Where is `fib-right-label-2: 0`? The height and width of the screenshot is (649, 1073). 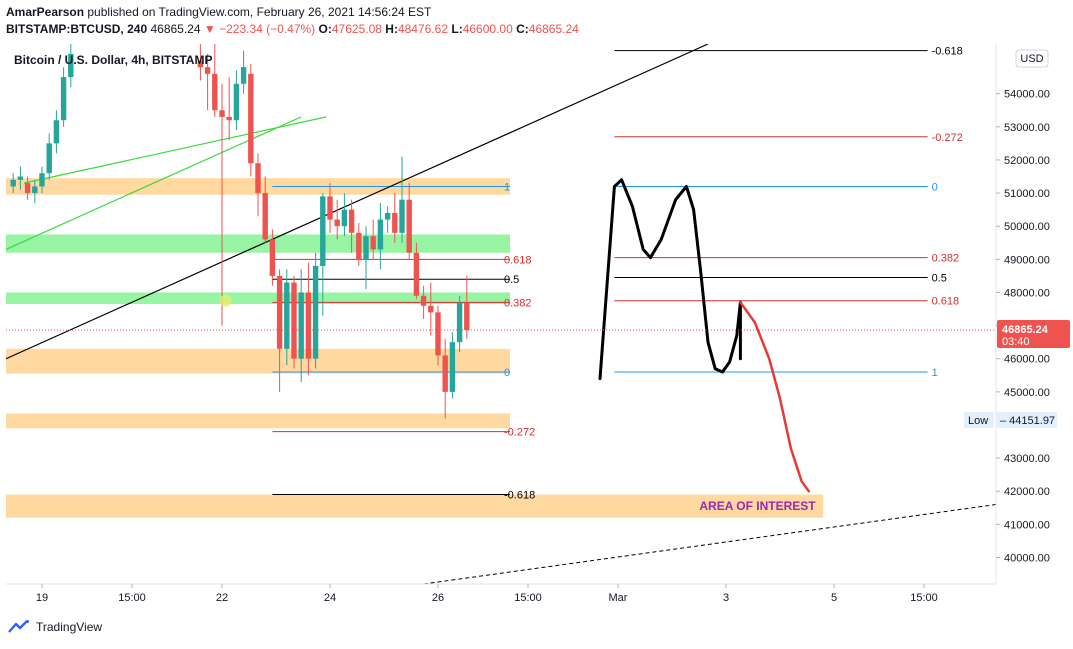
fib-right-label-2: 0 is located at coordinates (935, 187).